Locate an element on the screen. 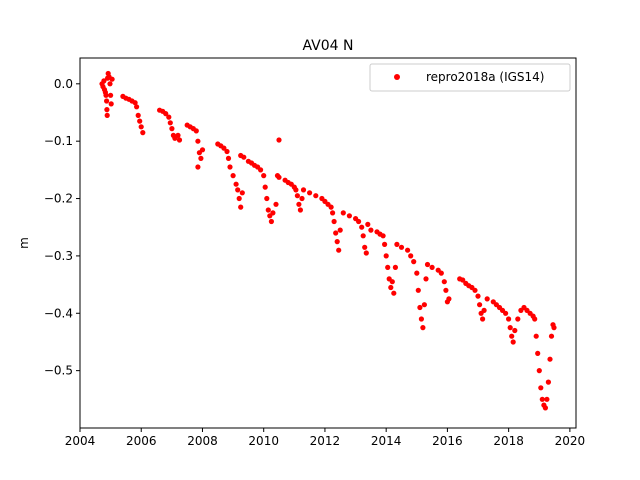 The height and width of the screenshot is (480, 640). y-tick-label: −0.2 is located at coordinates (58, 199).